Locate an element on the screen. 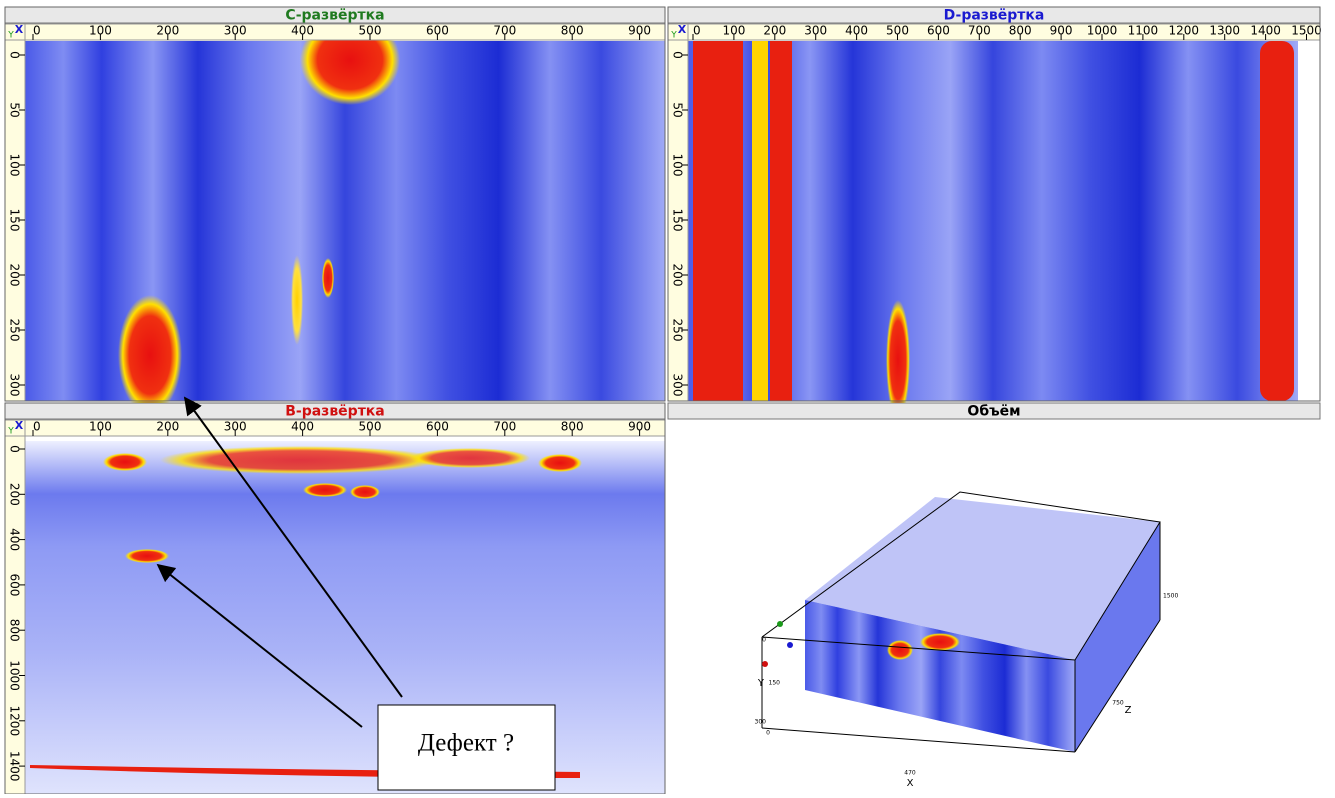 The width and height of the screenshot is (1335, 798). x-tick-label: 1400 is located at coordinates (1265, 31).